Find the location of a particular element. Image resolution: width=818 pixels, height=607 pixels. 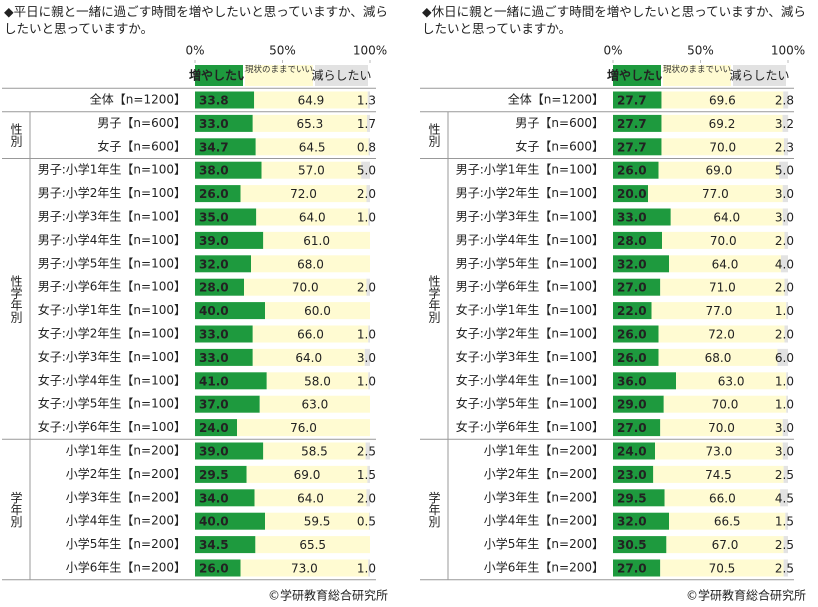

value-label: 1.5 is located at coordinates (784, 522).